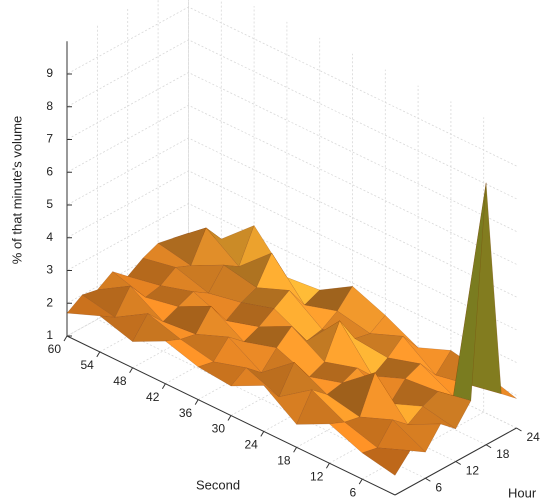 The image size is (552, 498). I want to click on y-tick-label: 18, so click(503, 454).